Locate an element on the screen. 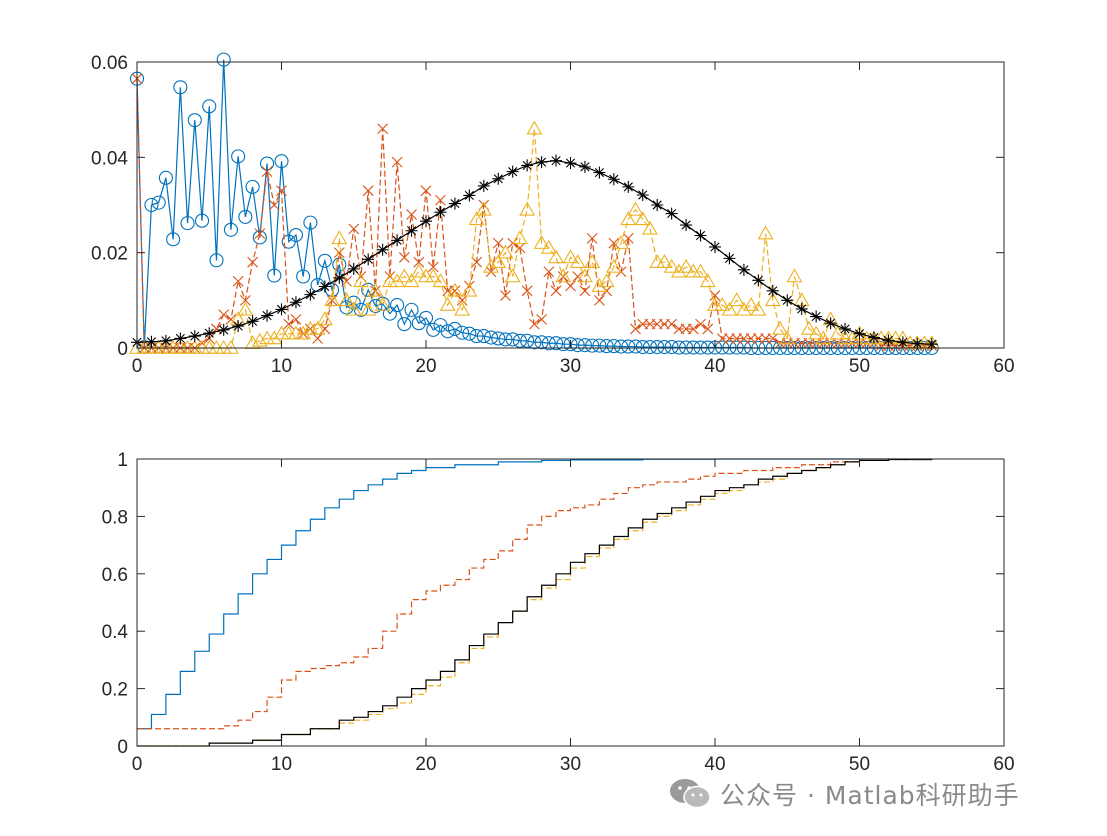 The height and width of the screenshot is (836, 1107). y-tick-label: 0.6 is located at coordinates (115, 575).